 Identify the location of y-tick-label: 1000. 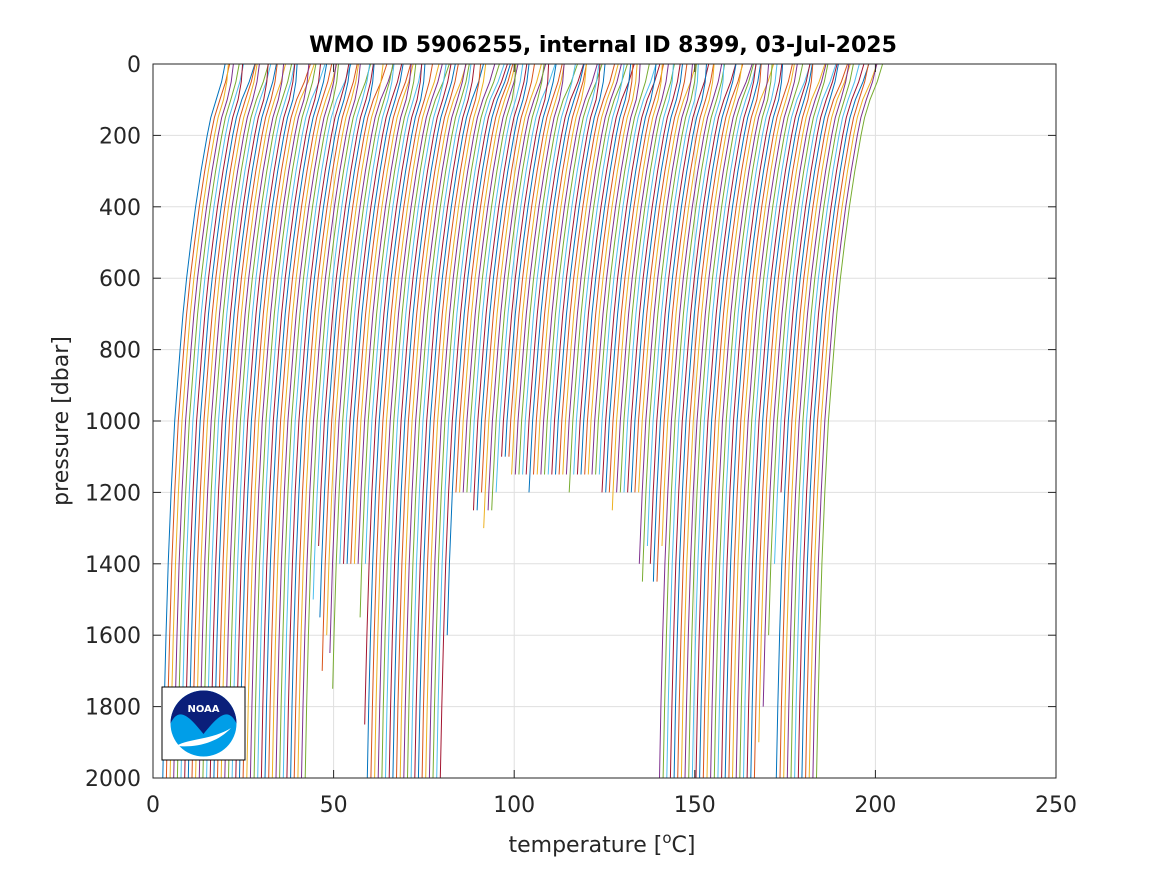
(113, 422).